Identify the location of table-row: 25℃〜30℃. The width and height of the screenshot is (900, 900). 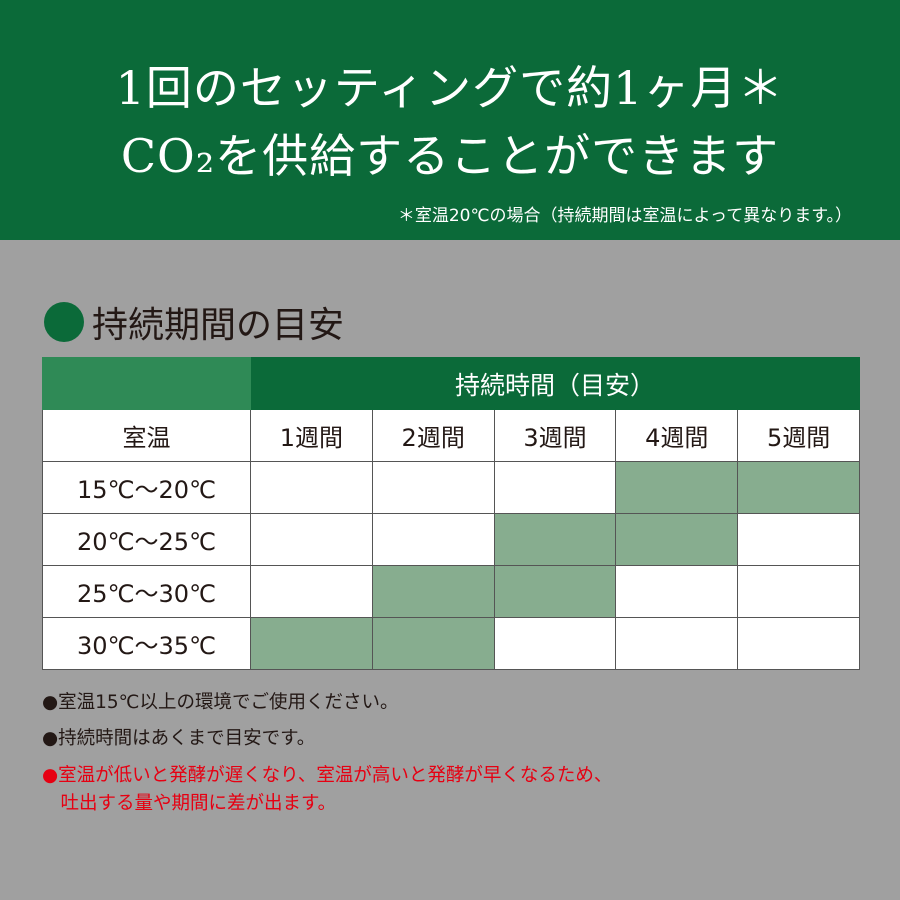
(451, 591).